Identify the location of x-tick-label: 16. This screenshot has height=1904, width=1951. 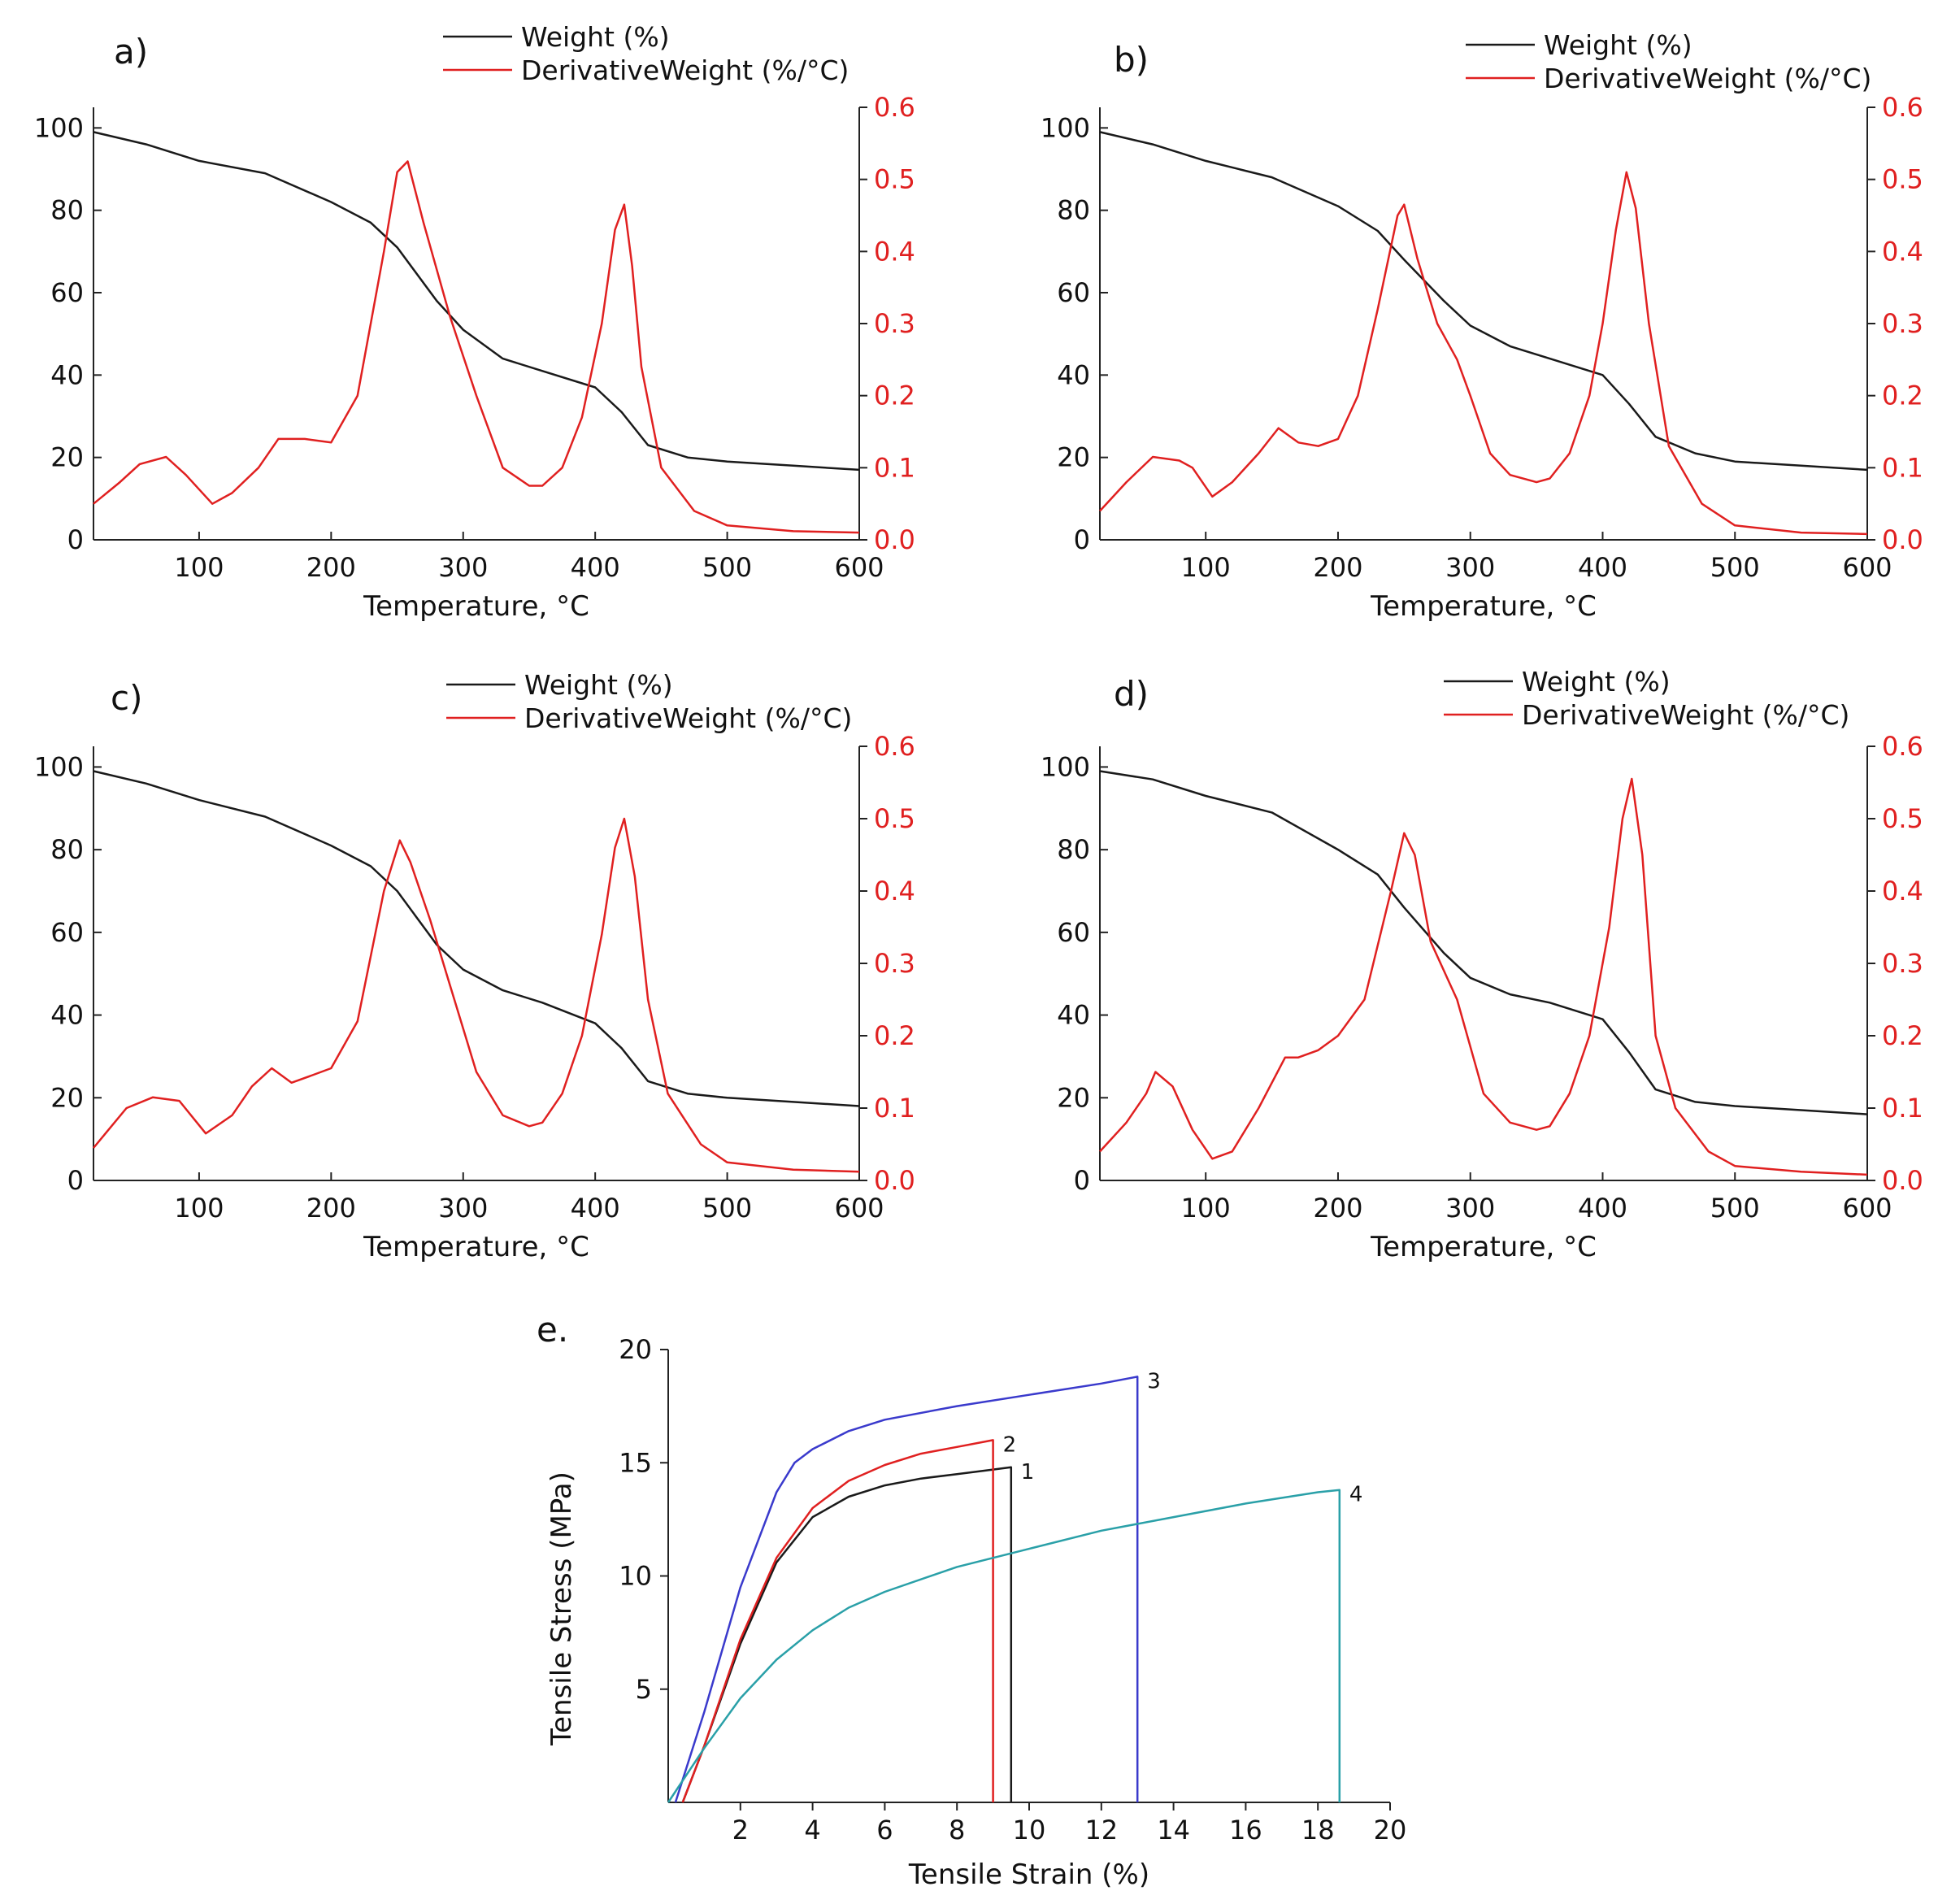
(1245, 1830).